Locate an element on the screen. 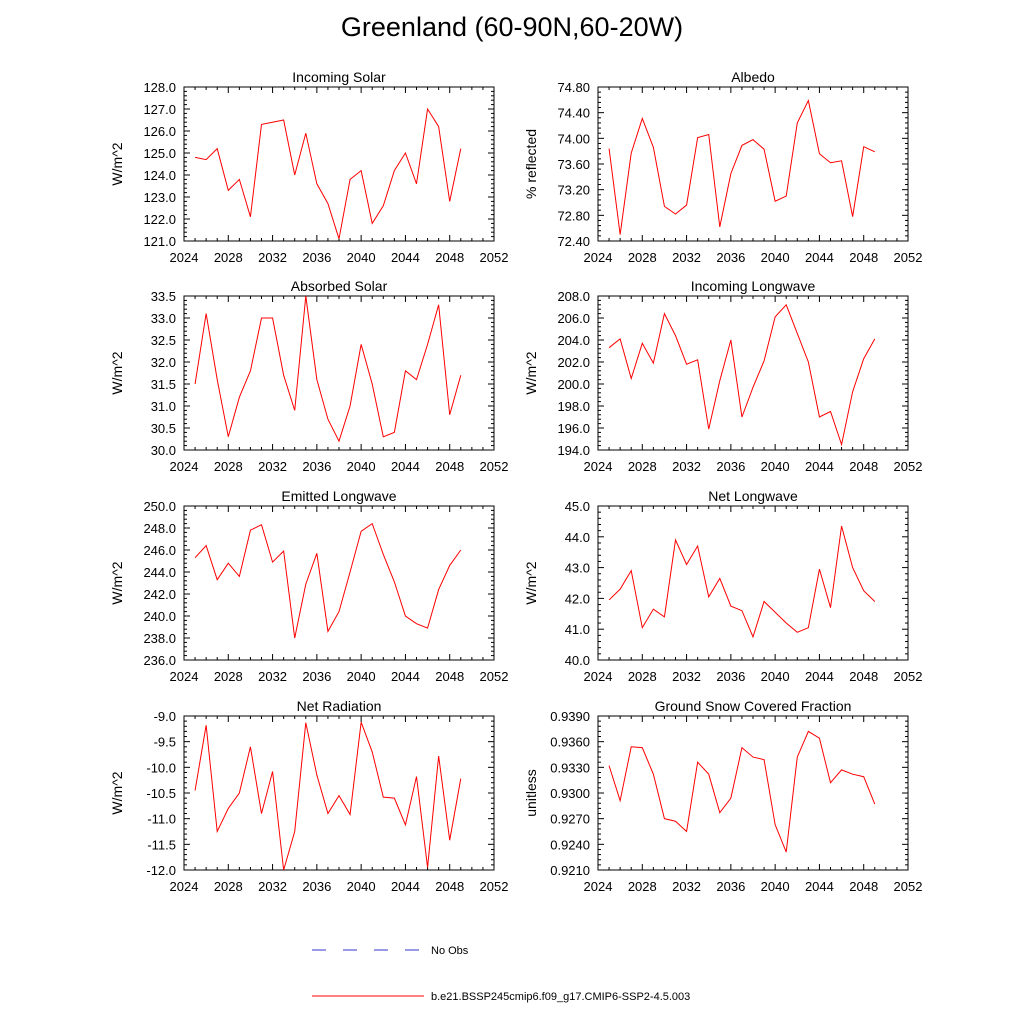  y-tick-label: 246.0 is located at coordinates (159, 550).